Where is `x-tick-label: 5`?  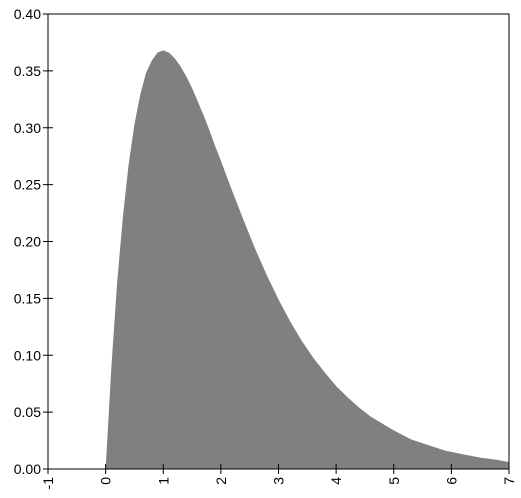
x-tick-label: 5 is located at coordinates (394, 481).